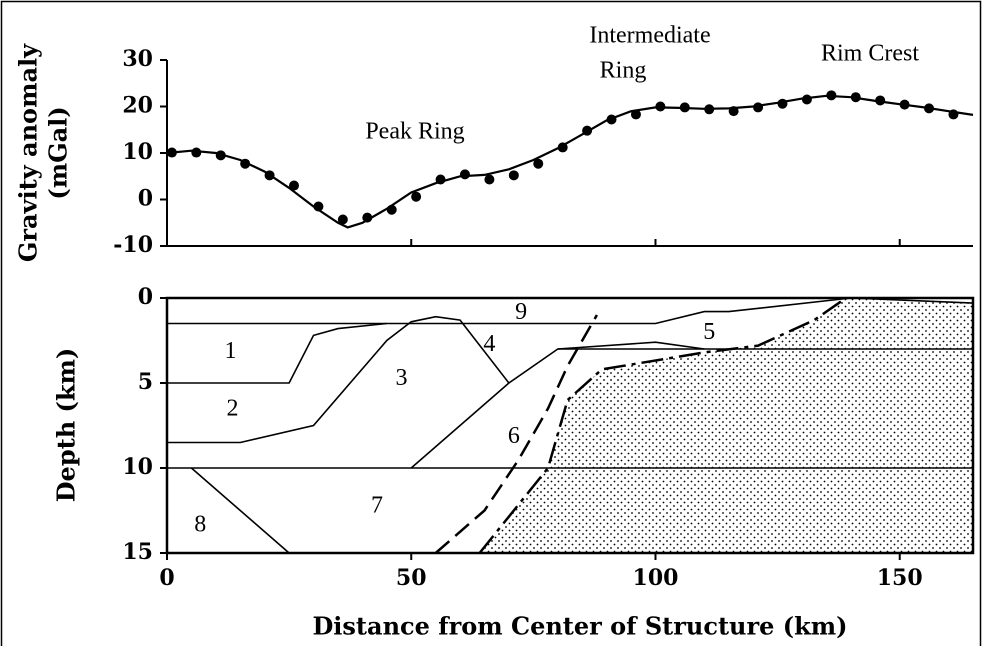  I want to click on unit-label: 2, so click(232, 409).